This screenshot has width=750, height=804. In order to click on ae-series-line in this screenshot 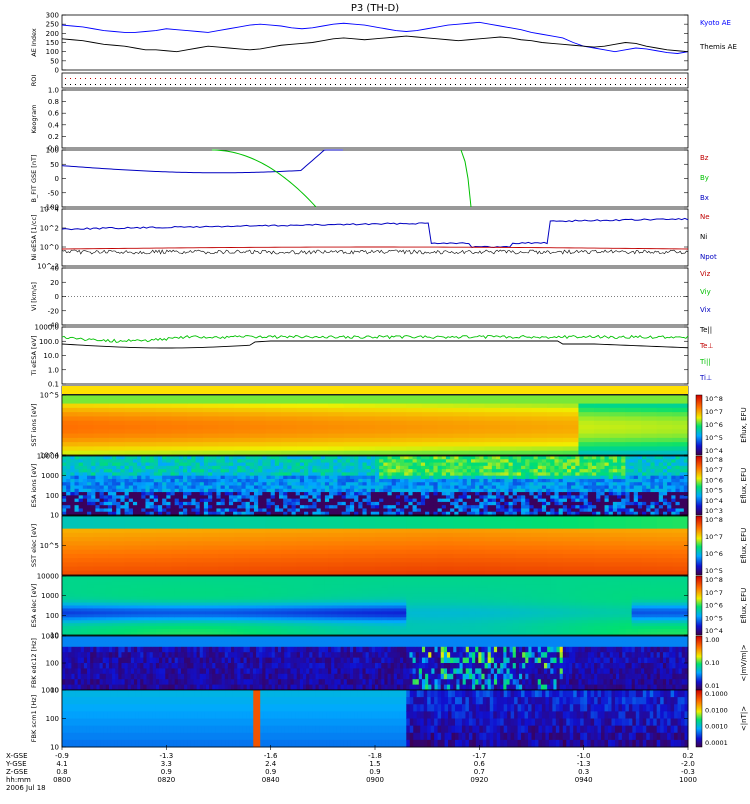, I will do `click(375, 37)`.